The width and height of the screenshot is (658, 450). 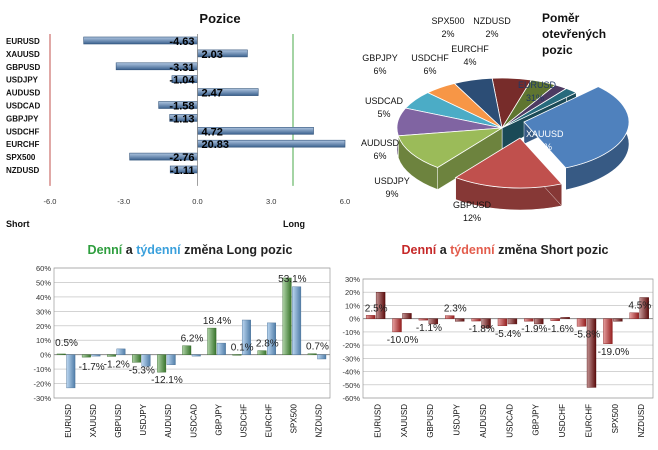 I want to click on pie-percent-eurusd: 31%, so click(x=535, y=98).